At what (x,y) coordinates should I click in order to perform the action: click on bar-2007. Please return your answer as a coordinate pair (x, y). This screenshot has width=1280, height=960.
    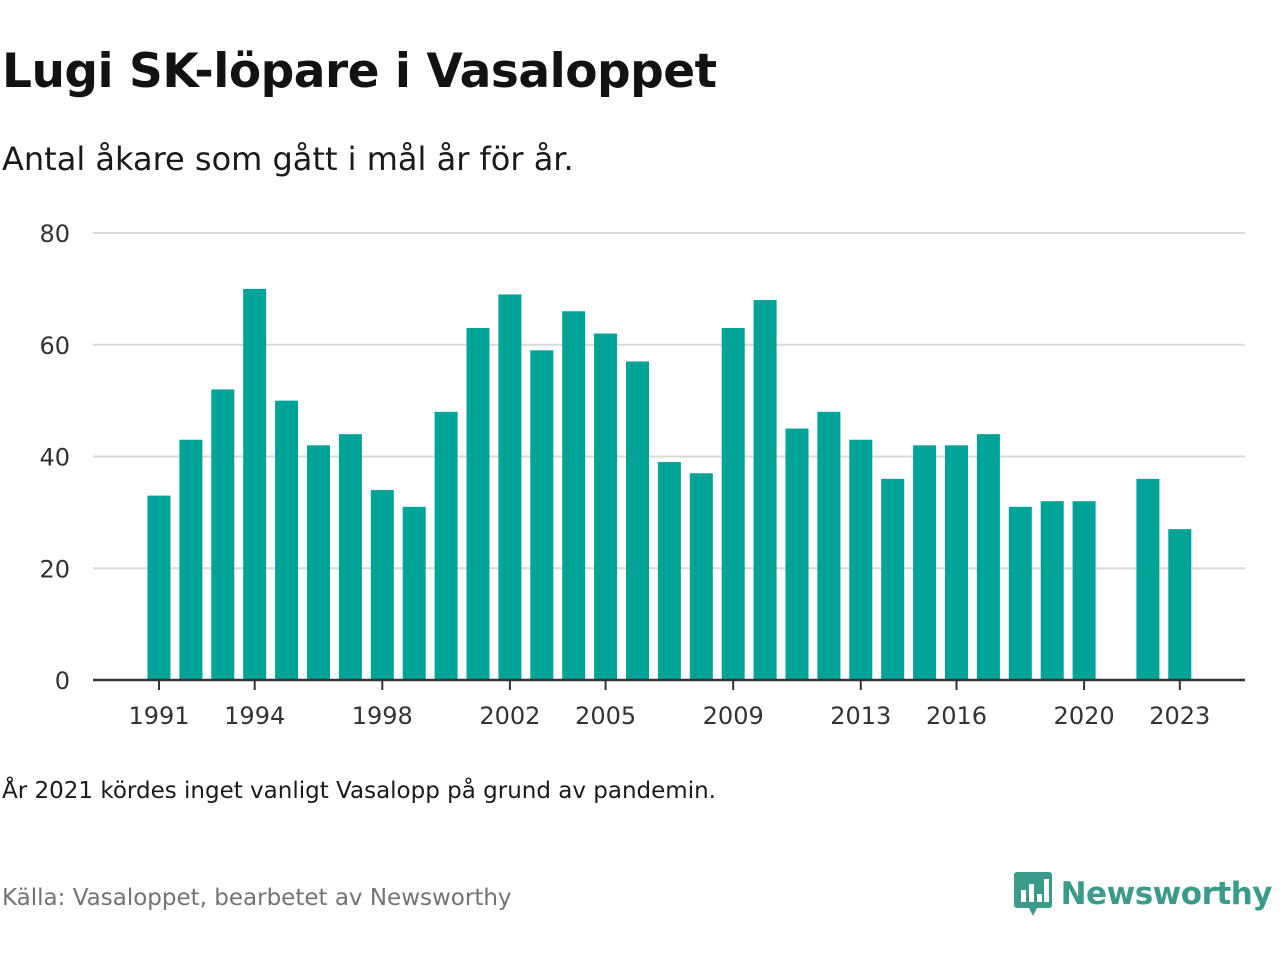
    Looking at the image, I should click on (669, 571).